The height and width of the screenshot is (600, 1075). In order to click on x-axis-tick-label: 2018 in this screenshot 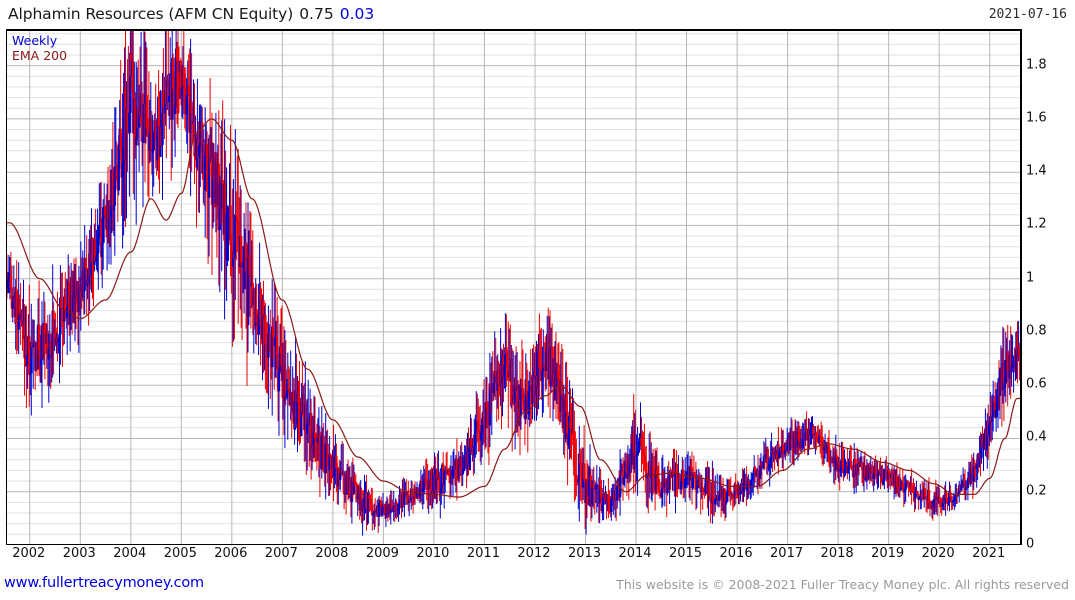, I will do `click(837, 553)`.